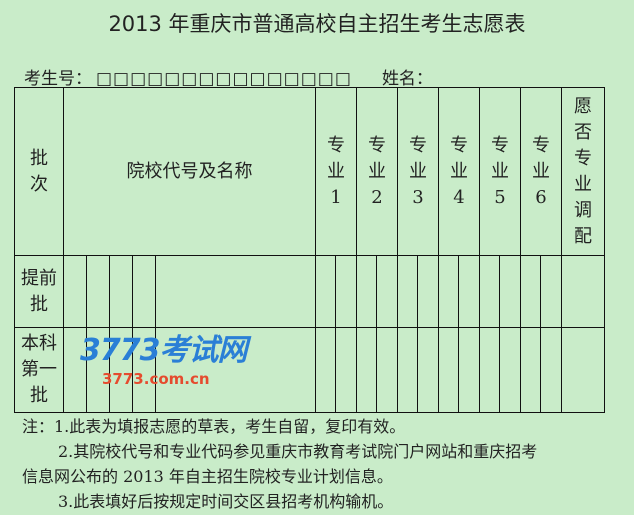 This screenshot has height=515, width=634. What do you see at coordinates (541, 171) in the screenshot?
I see `major-6-header: 专业6` at bounding box center [541, 171].